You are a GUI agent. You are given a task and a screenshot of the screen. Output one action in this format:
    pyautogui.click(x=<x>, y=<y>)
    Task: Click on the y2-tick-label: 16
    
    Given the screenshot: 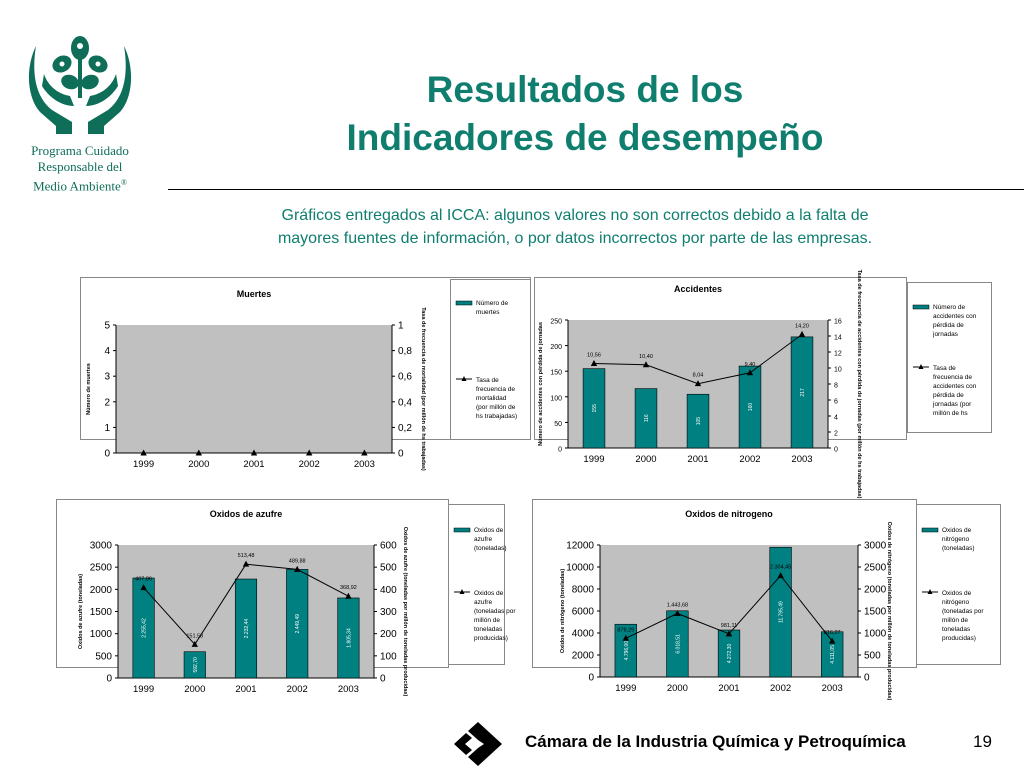 What is the action you would take?
    pyautogui.click(x=838, y=322)
    